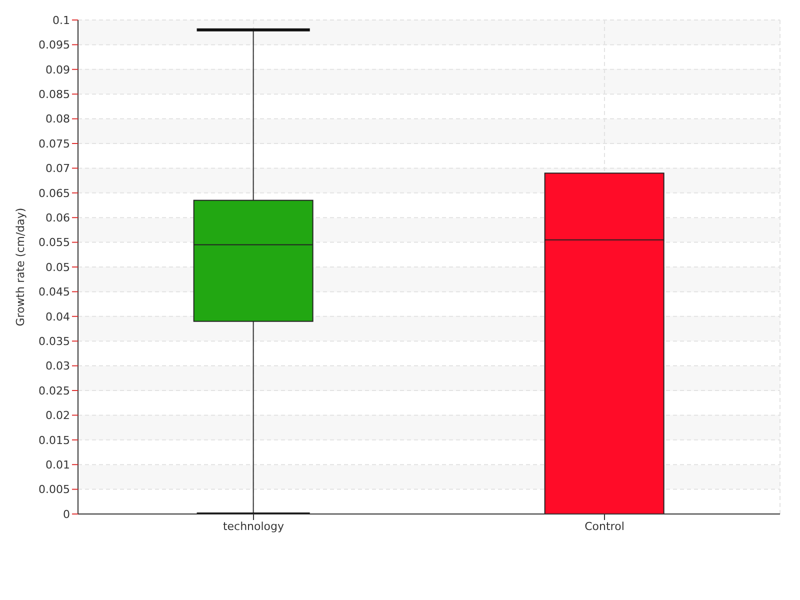  What do you see at coordinates (58, 69) in the screenshot?
I see `y-tick-label: 0.09` at bounding box center [58, 69].